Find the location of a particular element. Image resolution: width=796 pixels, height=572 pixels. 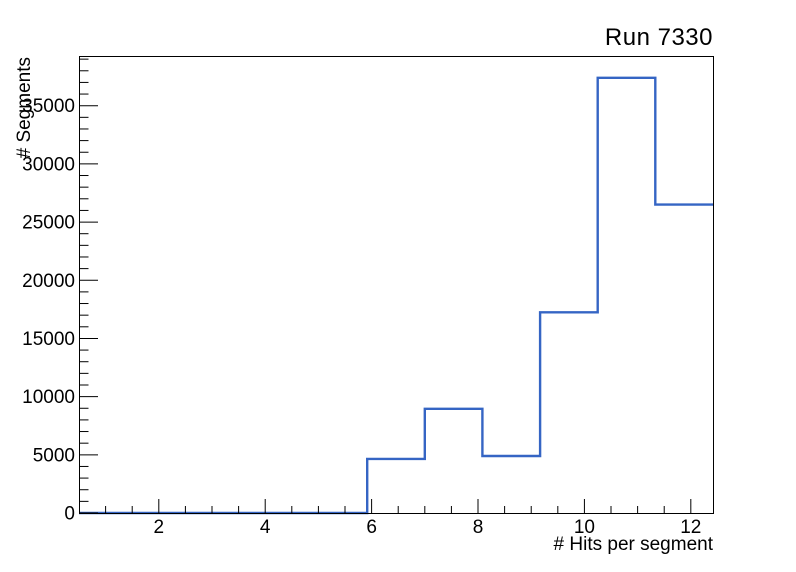

y-axis-ticks is located at coordinates (88, 286).